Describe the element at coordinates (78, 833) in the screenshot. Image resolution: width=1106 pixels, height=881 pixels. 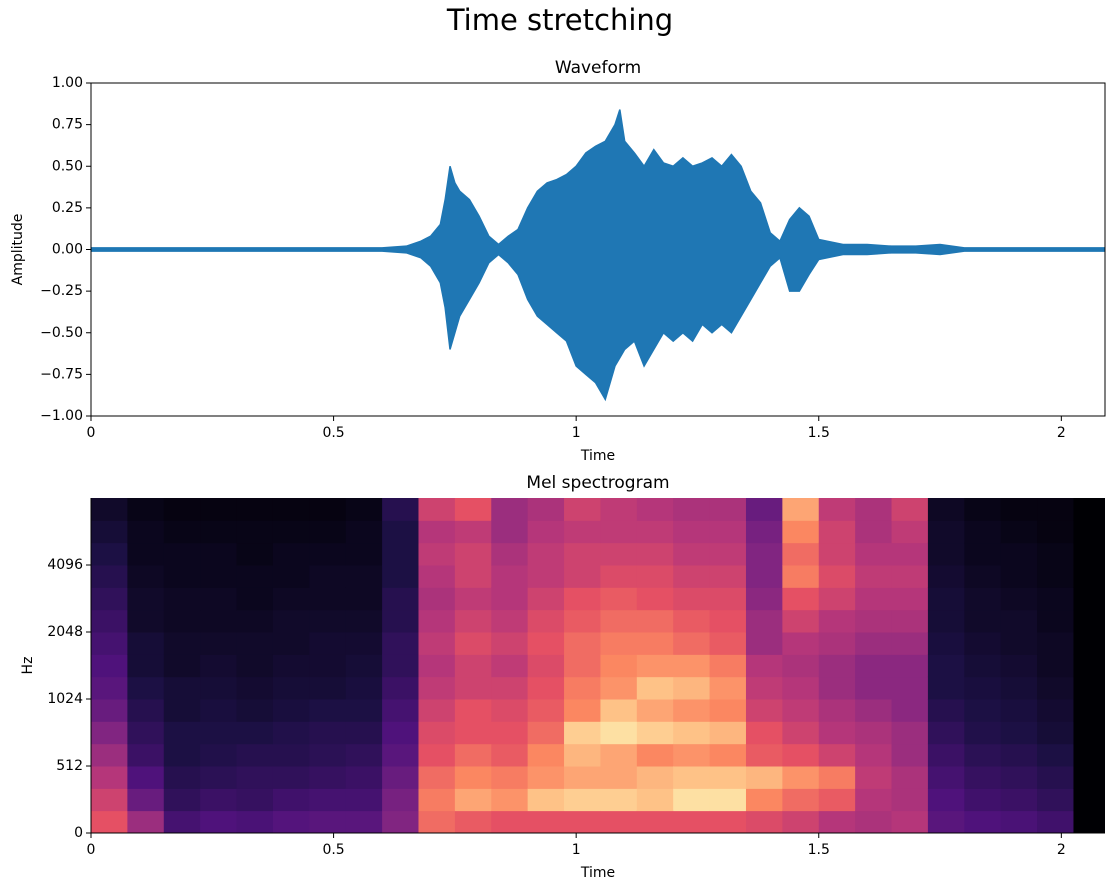
I see `y-tick-label: 0` at that location.